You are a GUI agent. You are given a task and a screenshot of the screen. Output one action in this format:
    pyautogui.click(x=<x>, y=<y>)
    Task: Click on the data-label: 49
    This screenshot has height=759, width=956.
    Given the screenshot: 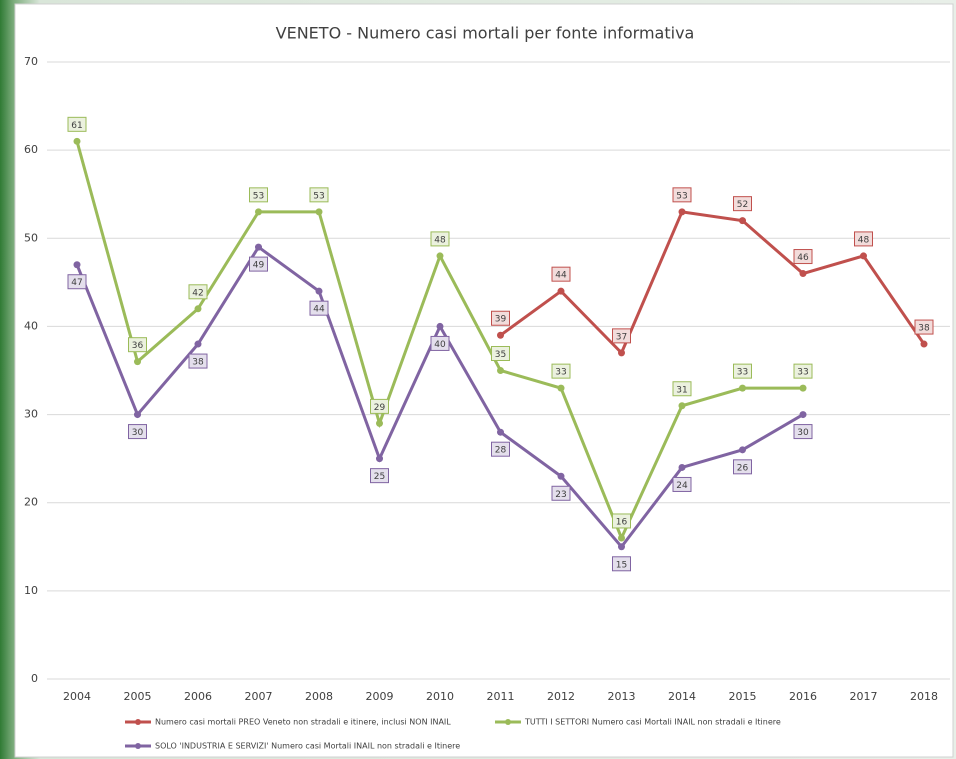 What is the action you would take?
    pyautogui.click(x=259, y=266)
    